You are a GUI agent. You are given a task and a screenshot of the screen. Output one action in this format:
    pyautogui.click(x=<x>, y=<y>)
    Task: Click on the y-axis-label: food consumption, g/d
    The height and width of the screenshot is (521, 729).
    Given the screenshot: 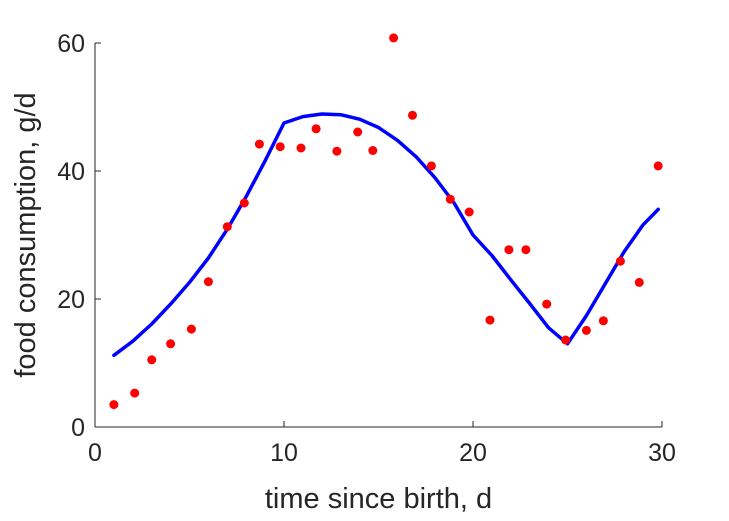 What is the action you would take?
    pyautogui.click(x=26, y=234)
    